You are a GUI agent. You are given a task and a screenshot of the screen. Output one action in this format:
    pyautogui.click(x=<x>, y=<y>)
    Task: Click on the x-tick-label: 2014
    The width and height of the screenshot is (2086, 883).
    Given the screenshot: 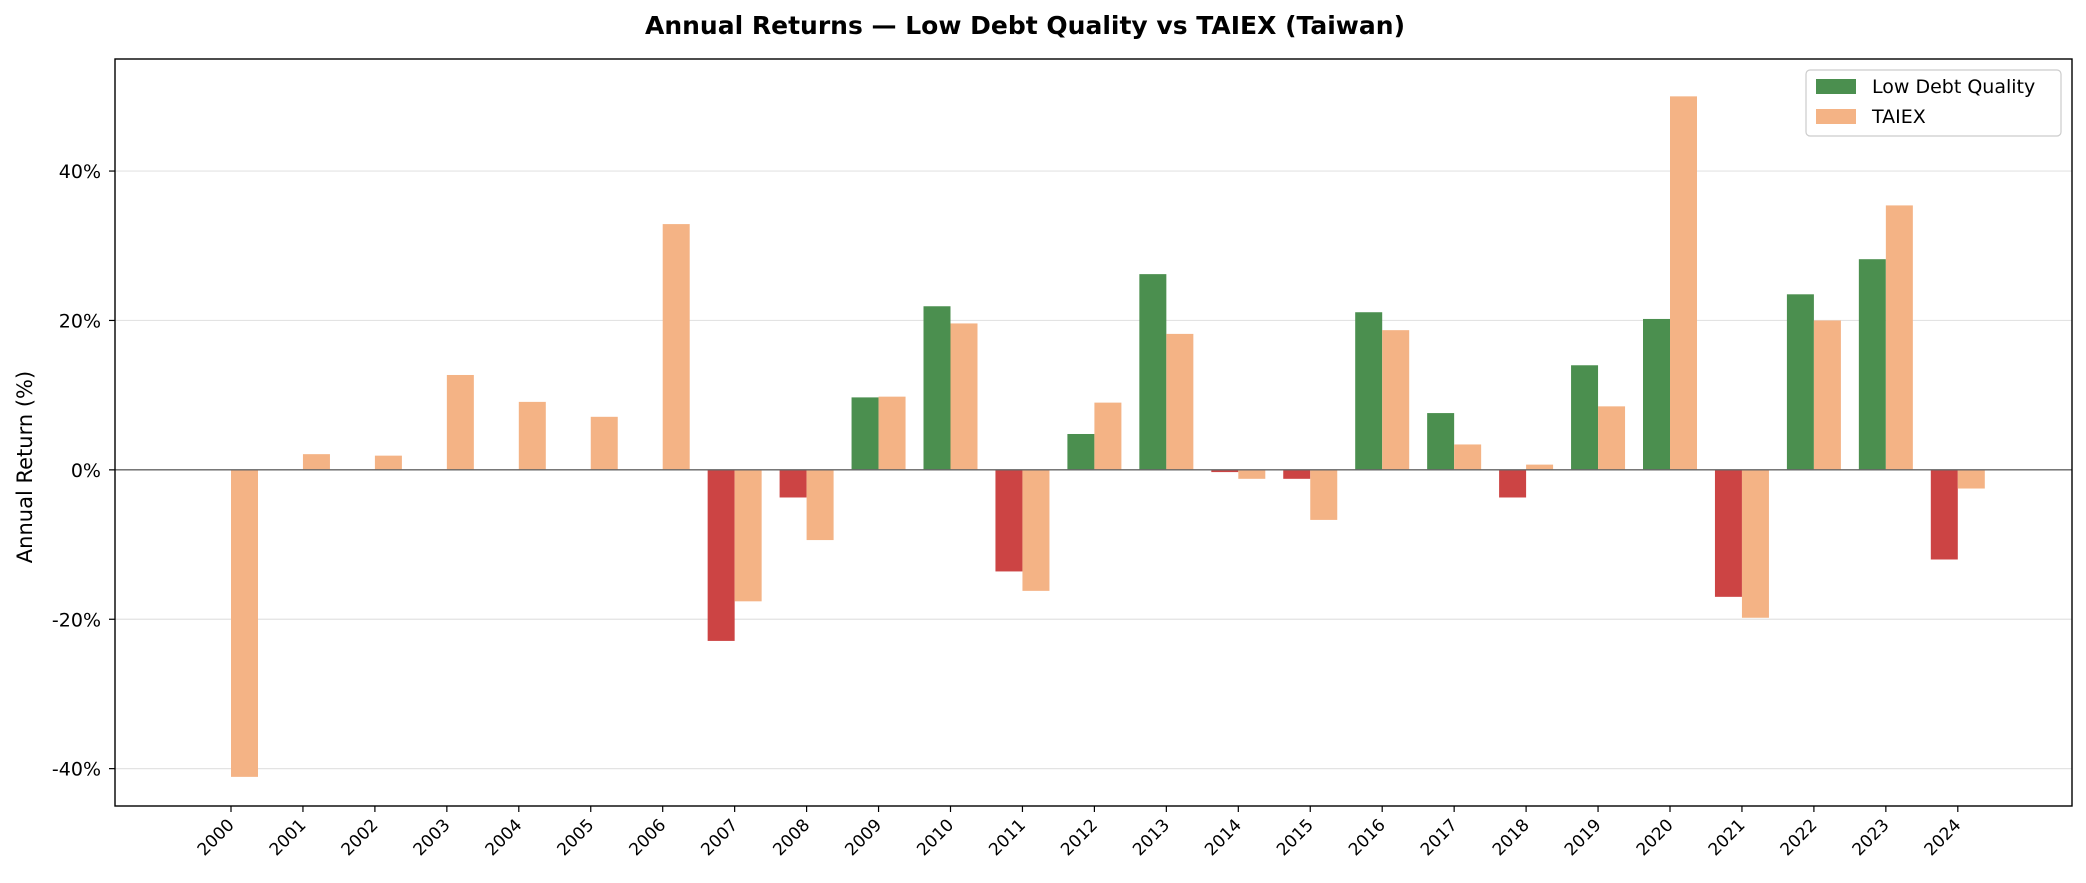 What is the action you would take?
    pyautogui.click(x=1223, y=837)
    